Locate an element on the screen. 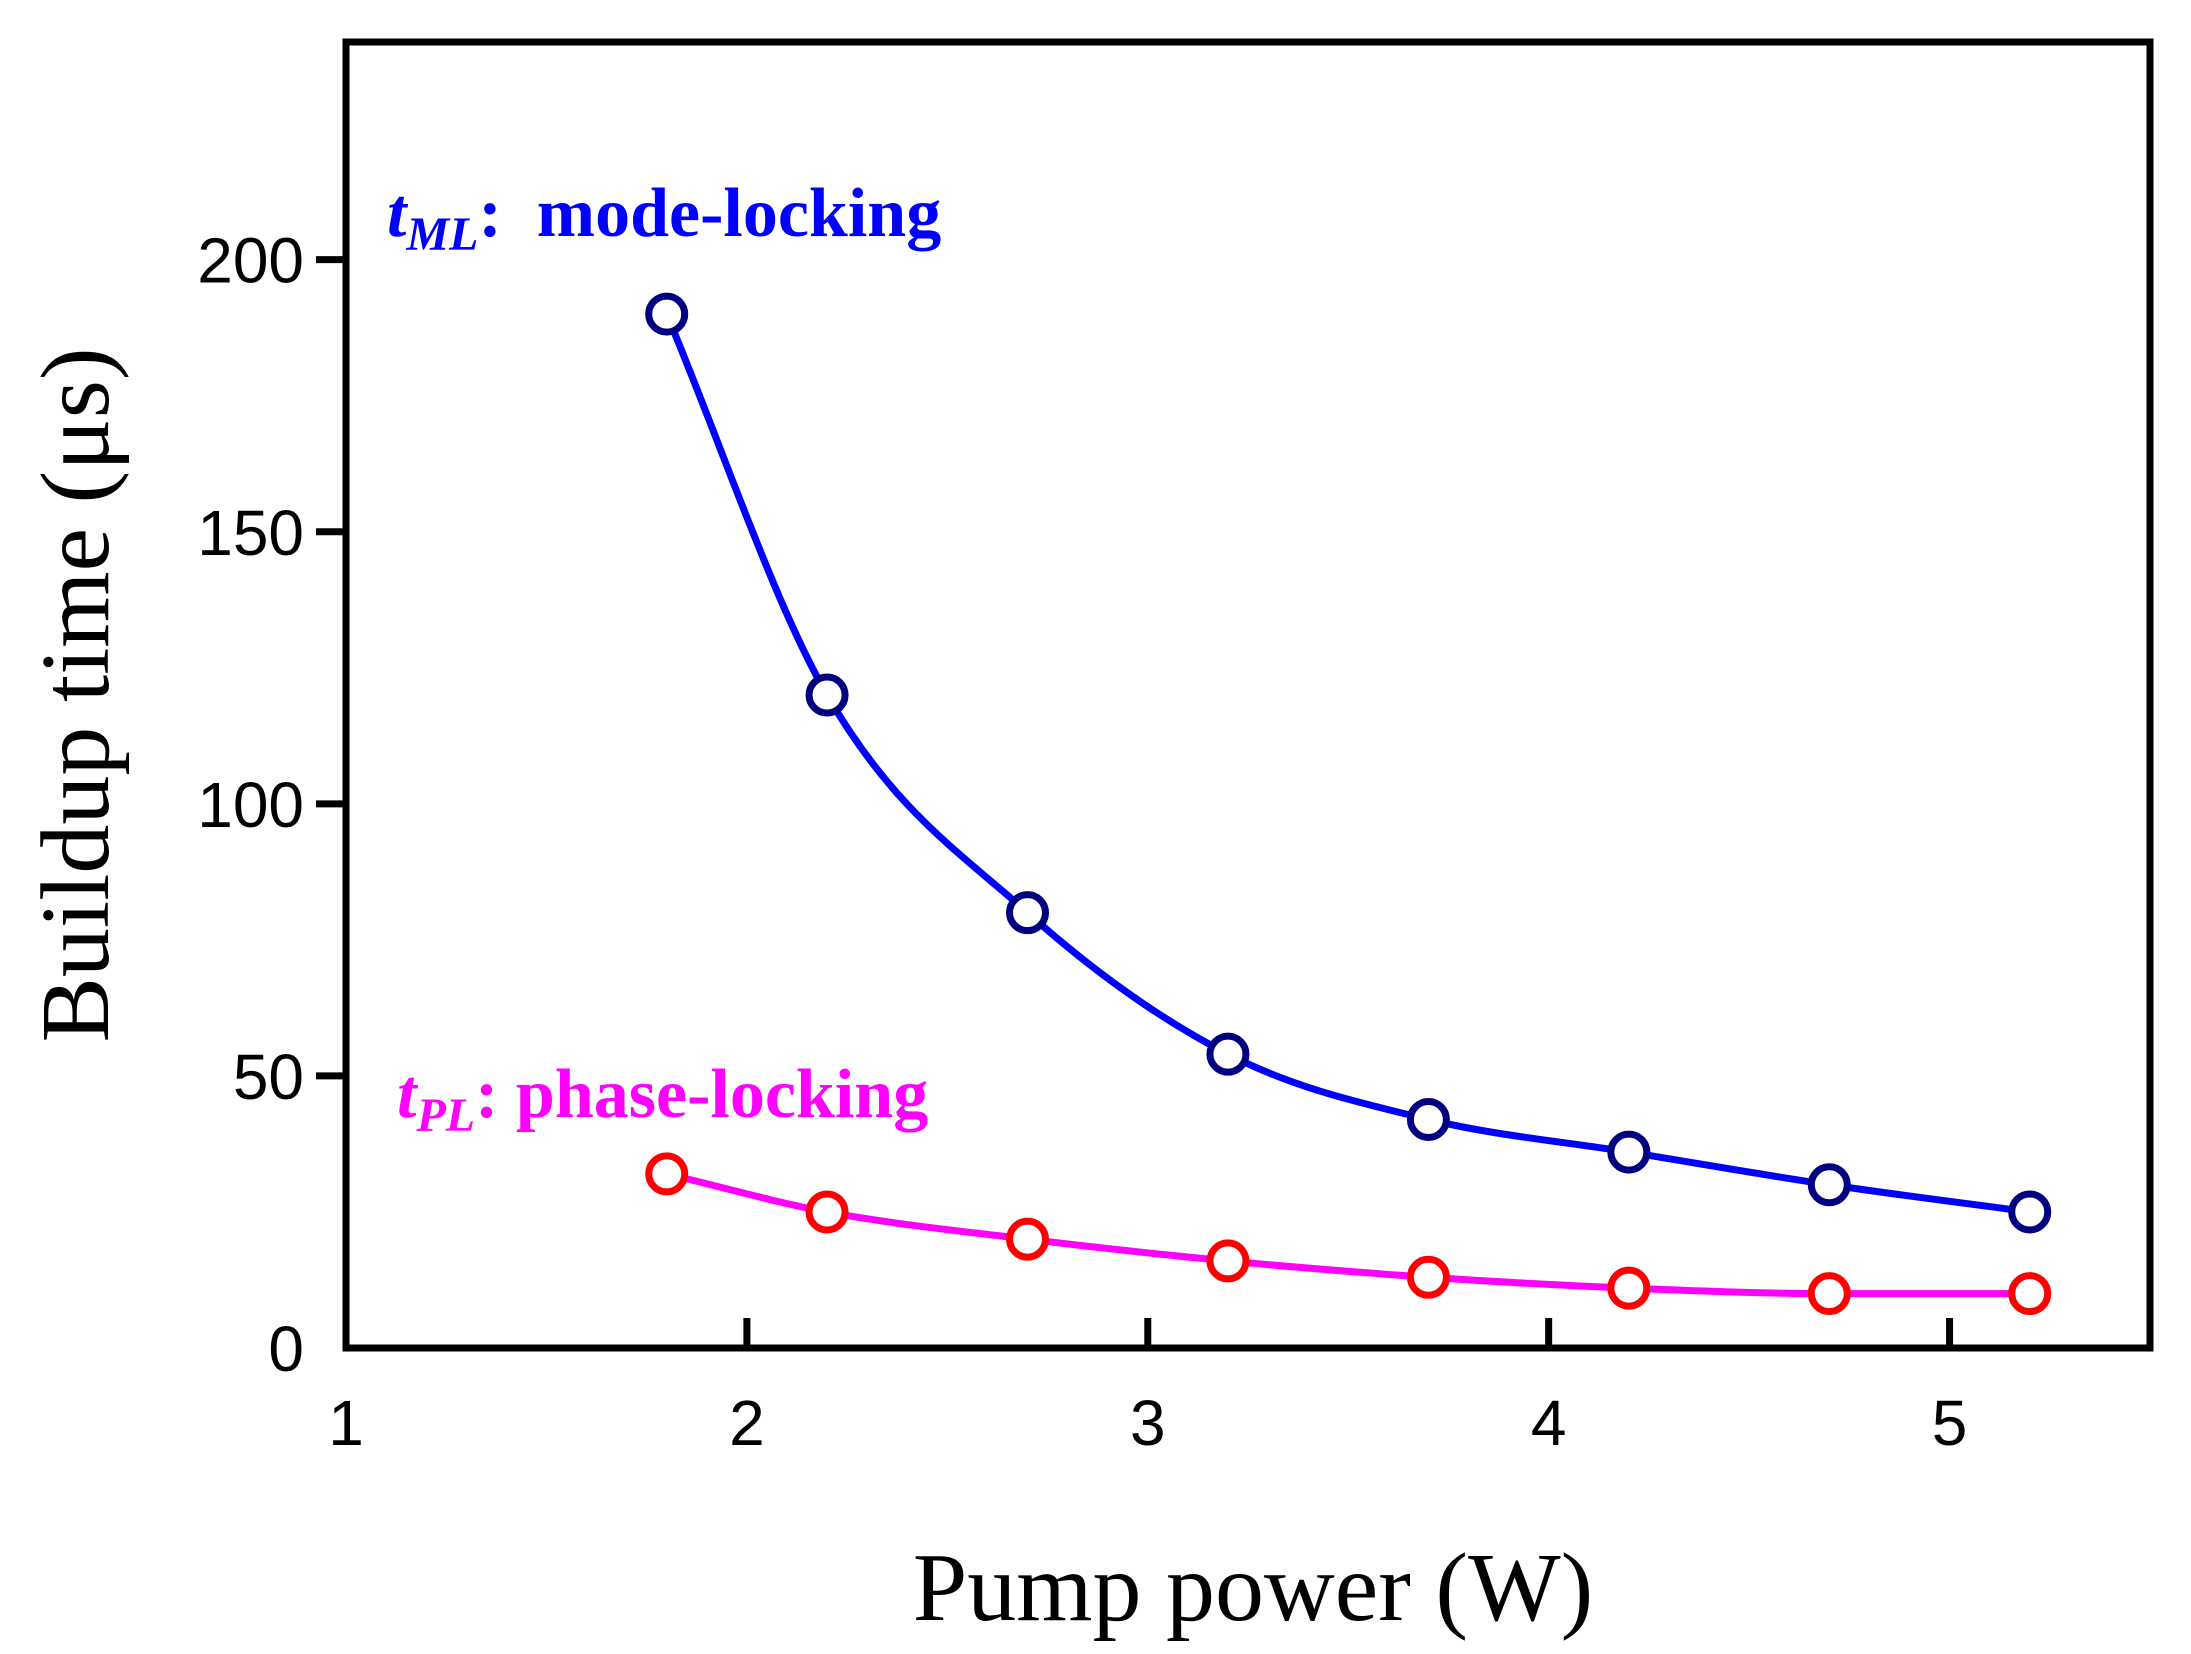 The height and width of the screenshot is (1654, 2191). annotation-phase-locking: tPL: phase-locking is located at coordinates (662, 1099).